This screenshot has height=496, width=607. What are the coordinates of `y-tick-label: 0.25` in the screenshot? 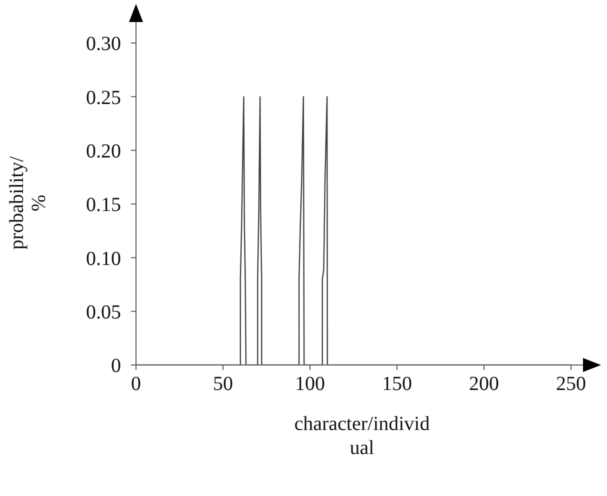 It's located at (103, 97).